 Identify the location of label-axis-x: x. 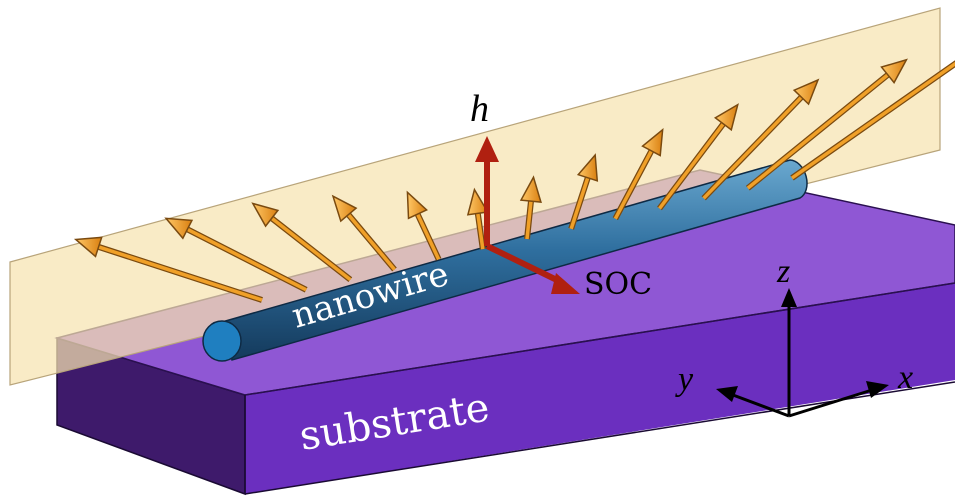
(905, 377).